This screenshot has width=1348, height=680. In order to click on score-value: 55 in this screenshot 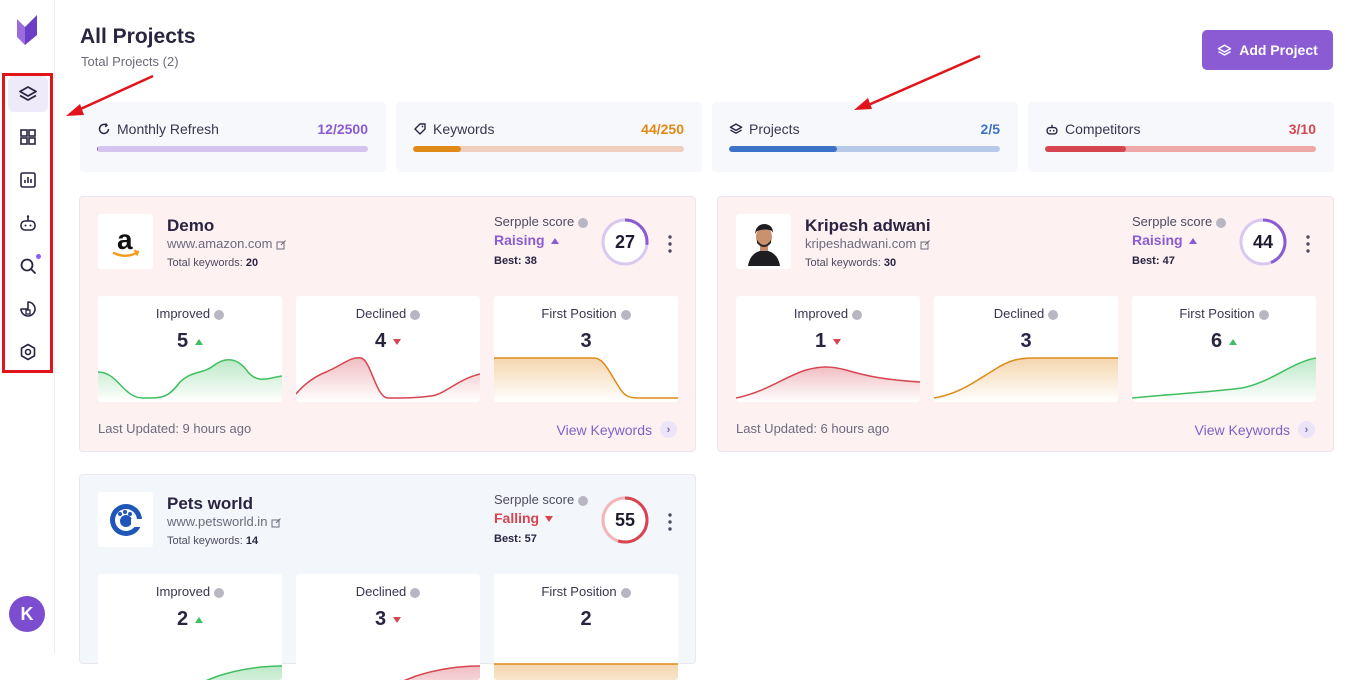, I will do `click(625, 519)`.